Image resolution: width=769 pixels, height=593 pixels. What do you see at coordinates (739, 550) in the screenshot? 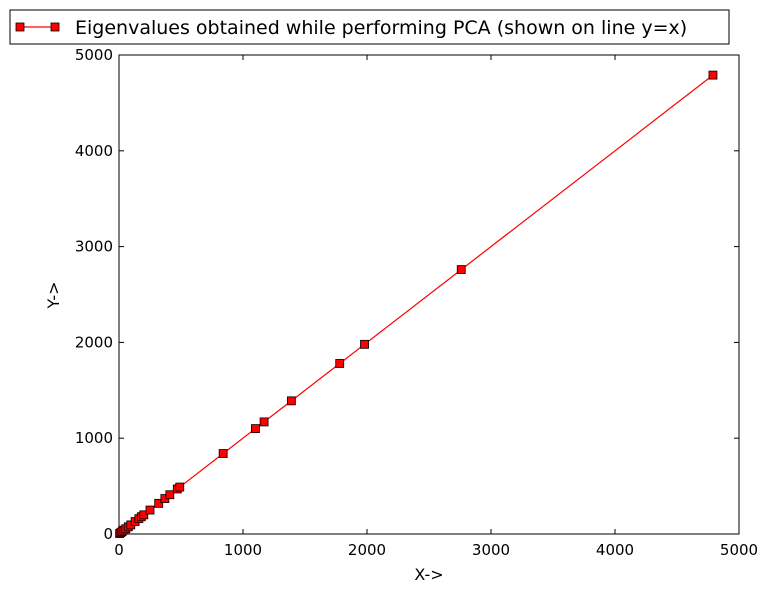
I see `x-tick-label: 5000` at bounding box center [739, 550].